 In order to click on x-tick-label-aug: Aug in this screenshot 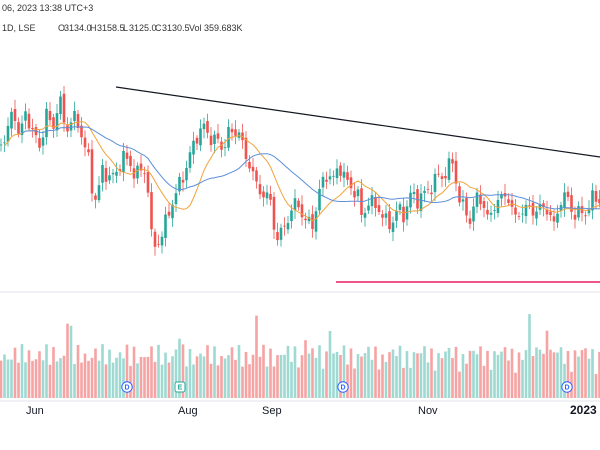, I will do `click(188, 411)`.